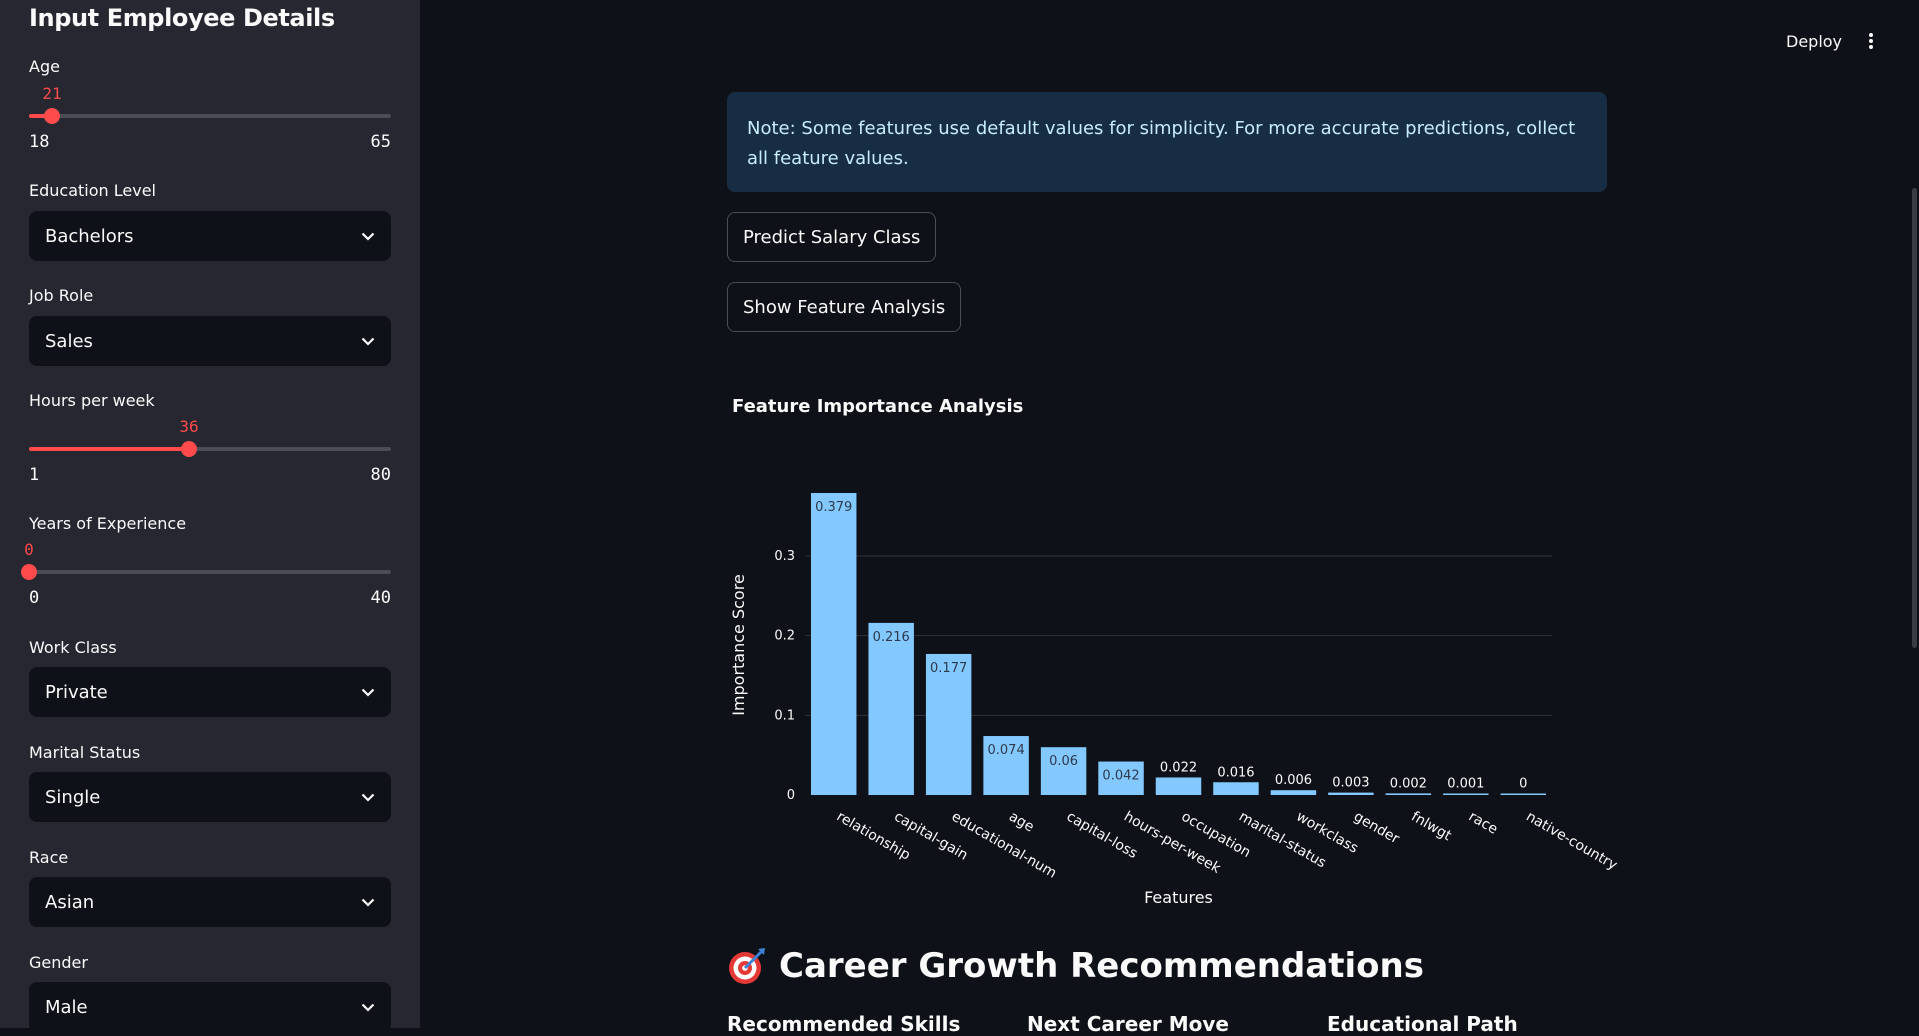  What do you see at coordinates (1063, 761) in the screenshot?
I see `data-label: 0.06` at bounding box center [1063, 761].